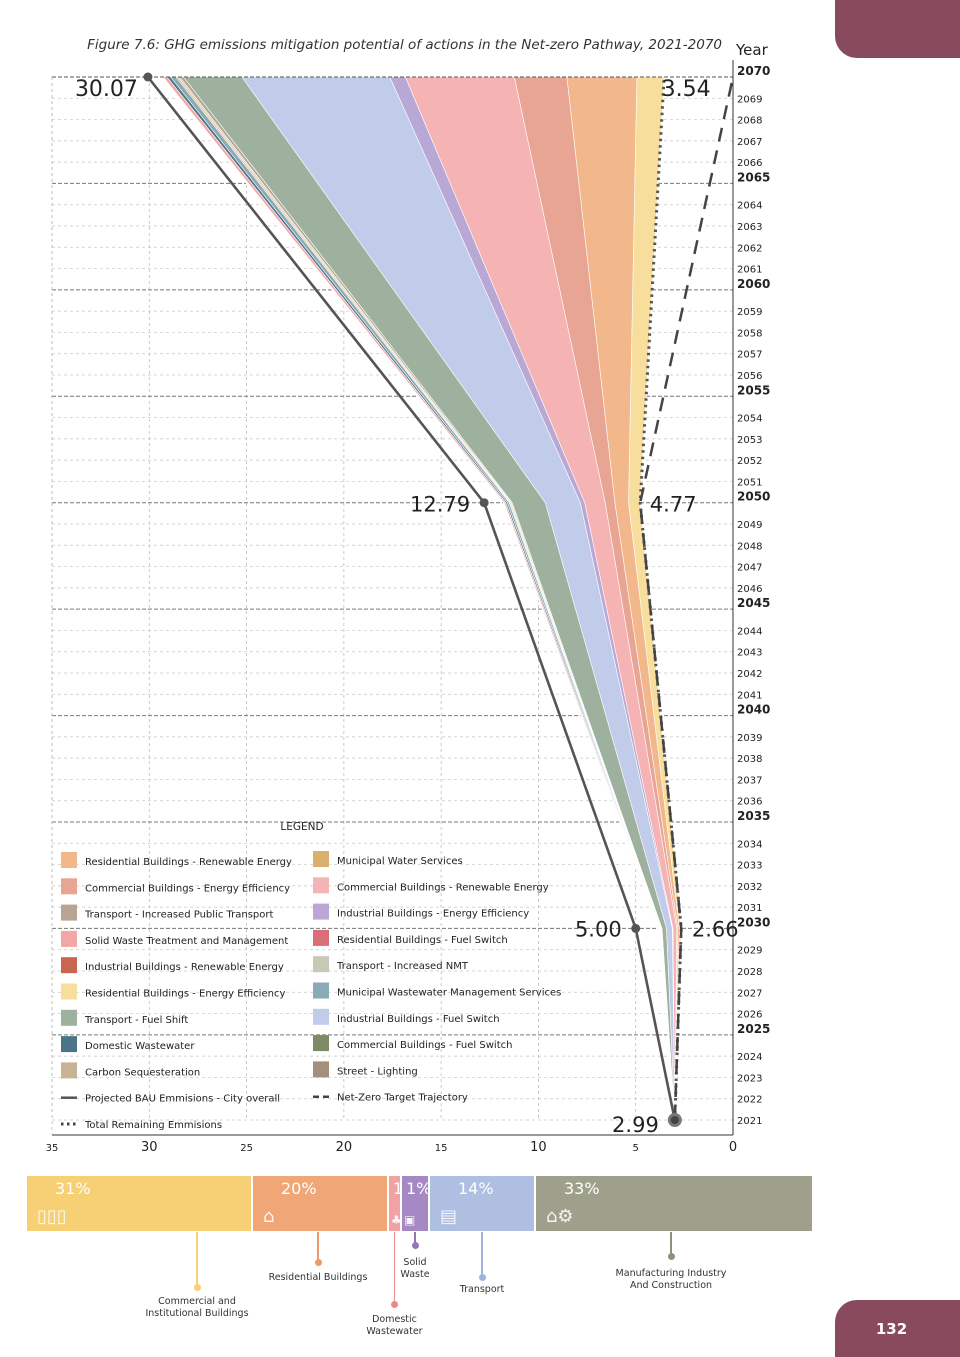 The image size is (960, 1357). What do you see at coordinates (749, 887) in the screenshot?
I see `y-tick-label: 2032` at bounding box center [749, 887].